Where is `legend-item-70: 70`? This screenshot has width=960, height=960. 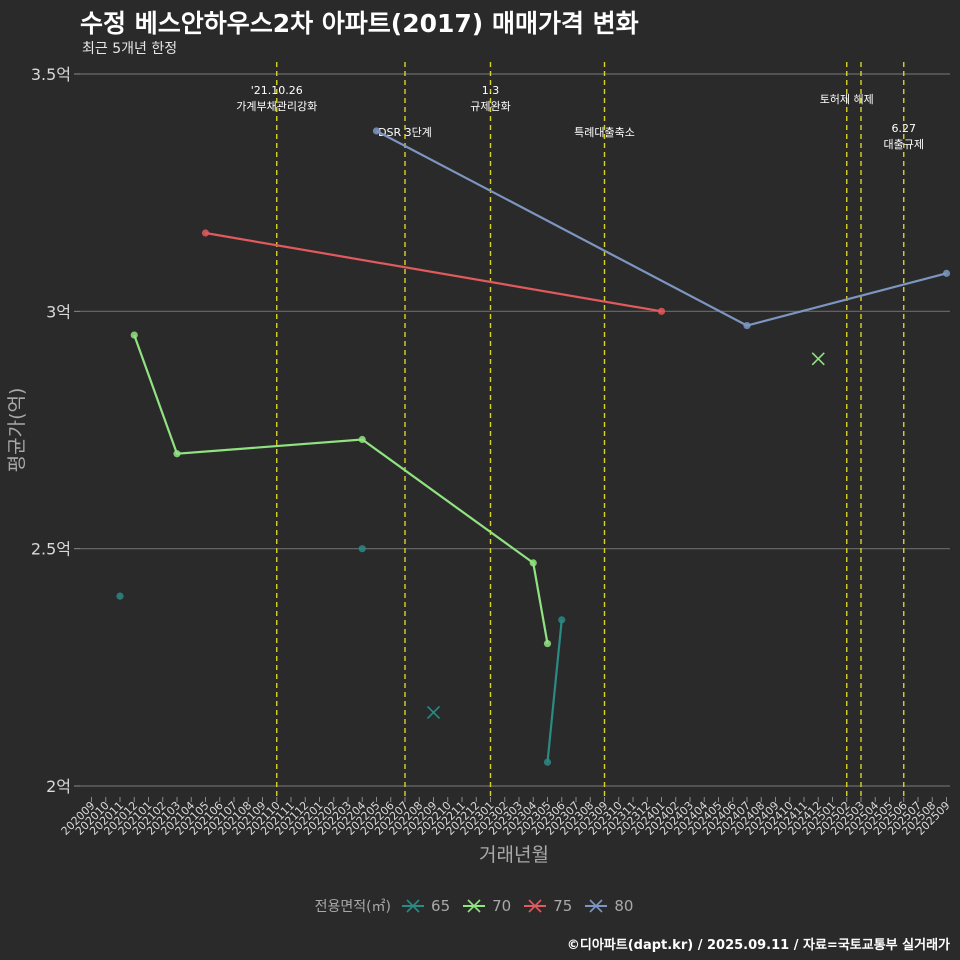 legend-item-70: 70 is located at coordinates (486, 906).